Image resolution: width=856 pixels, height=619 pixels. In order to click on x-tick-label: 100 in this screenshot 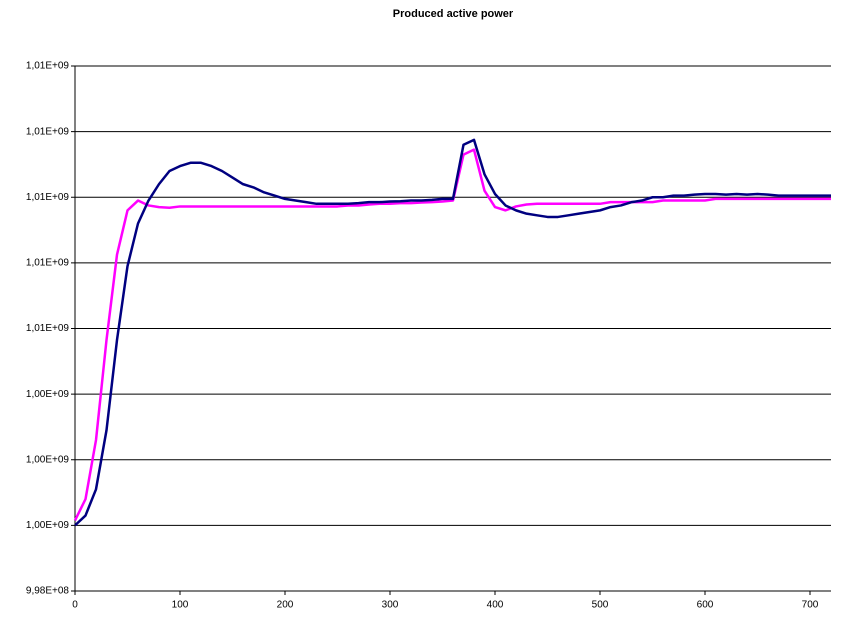, I will do `click(180, 605)`.